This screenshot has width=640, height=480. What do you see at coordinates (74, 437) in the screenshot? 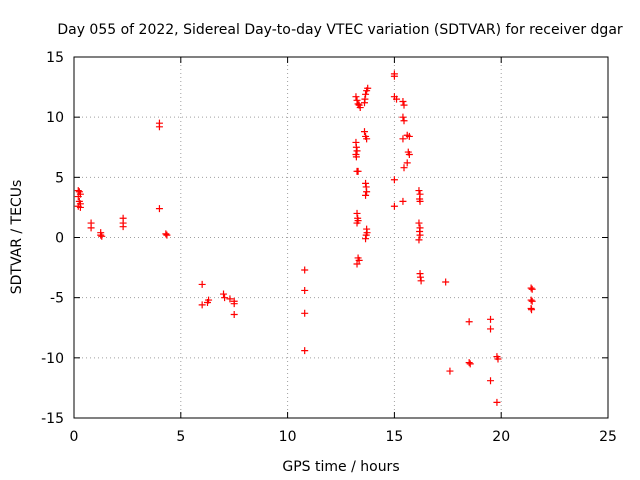
I see `x-tick-label: 0` at bounding box center [74, 437].